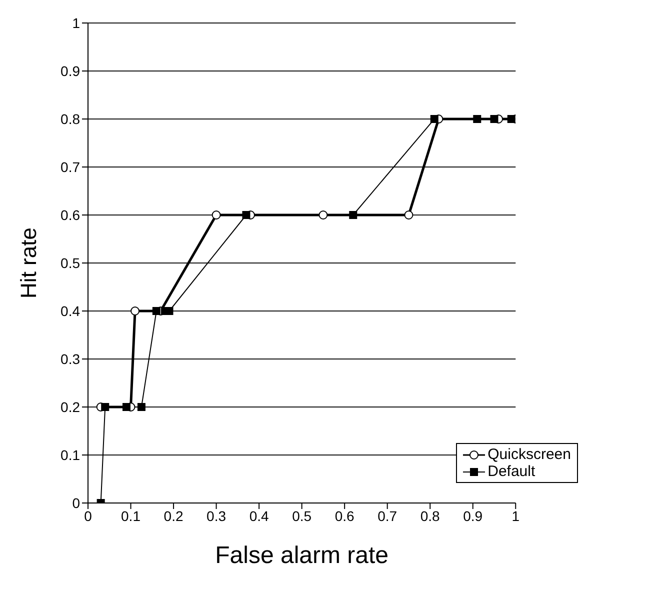  I want to click on x-tick-label: 0.9, so click(473, 516).